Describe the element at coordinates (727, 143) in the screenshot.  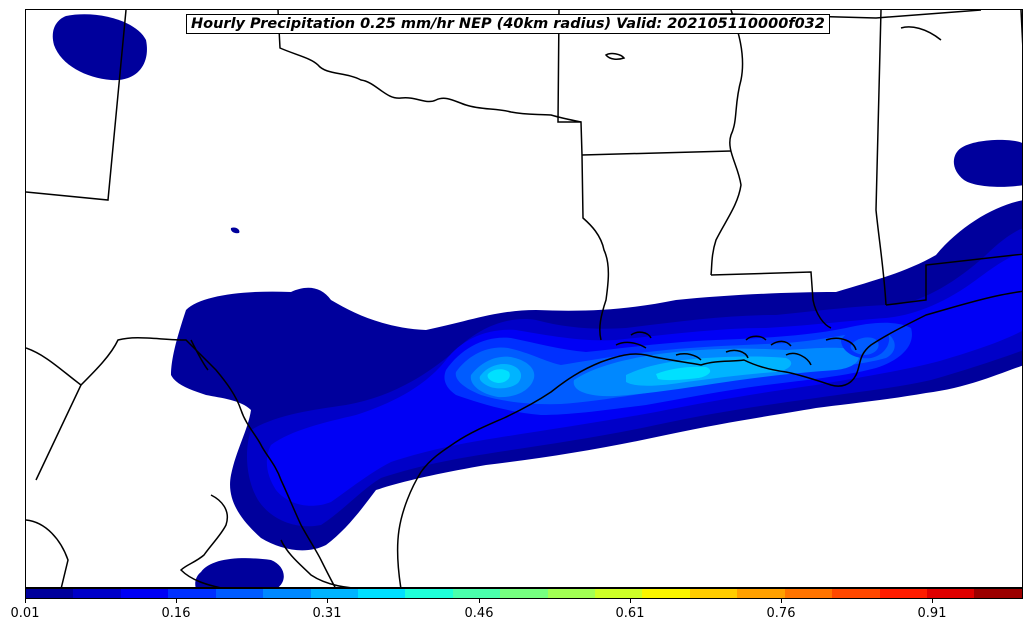
I see `boundary-mississippi-river` at that location.